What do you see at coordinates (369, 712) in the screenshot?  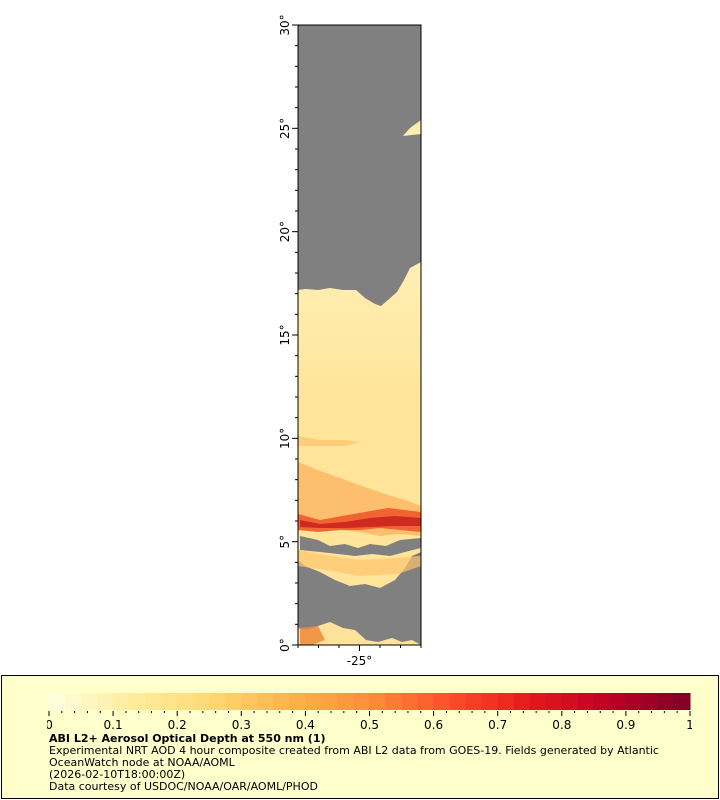 I see `colorbar: 0 0.1 0.2 0.3 0.4 0.5 0.6 0.7 0.8 0.9 1` at bounding box center [369, 712].